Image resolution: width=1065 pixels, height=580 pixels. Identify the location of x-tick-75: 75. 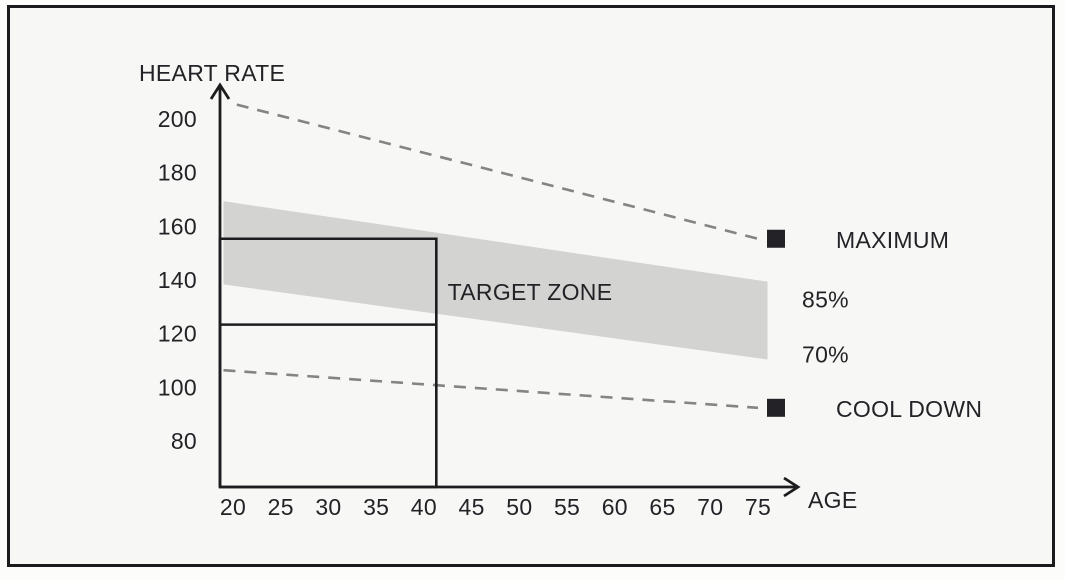
(758, 507).